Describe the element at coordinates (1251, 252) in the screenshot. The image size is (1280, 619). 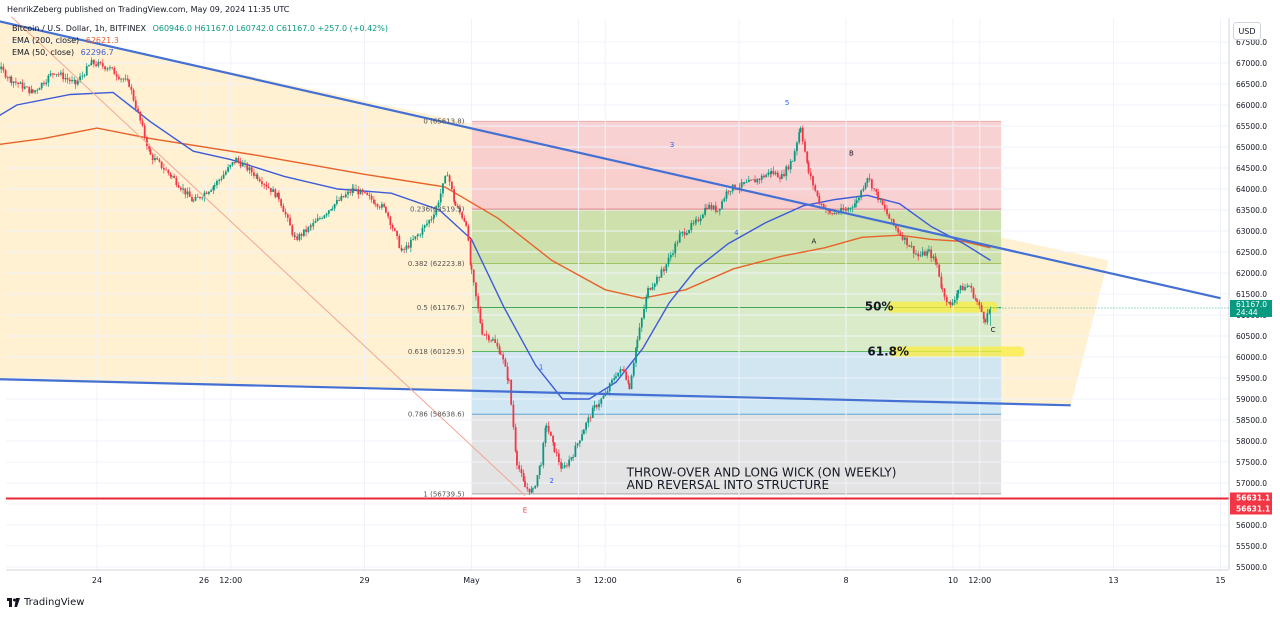
I see `price-tick-label: 62500.0` at that location.